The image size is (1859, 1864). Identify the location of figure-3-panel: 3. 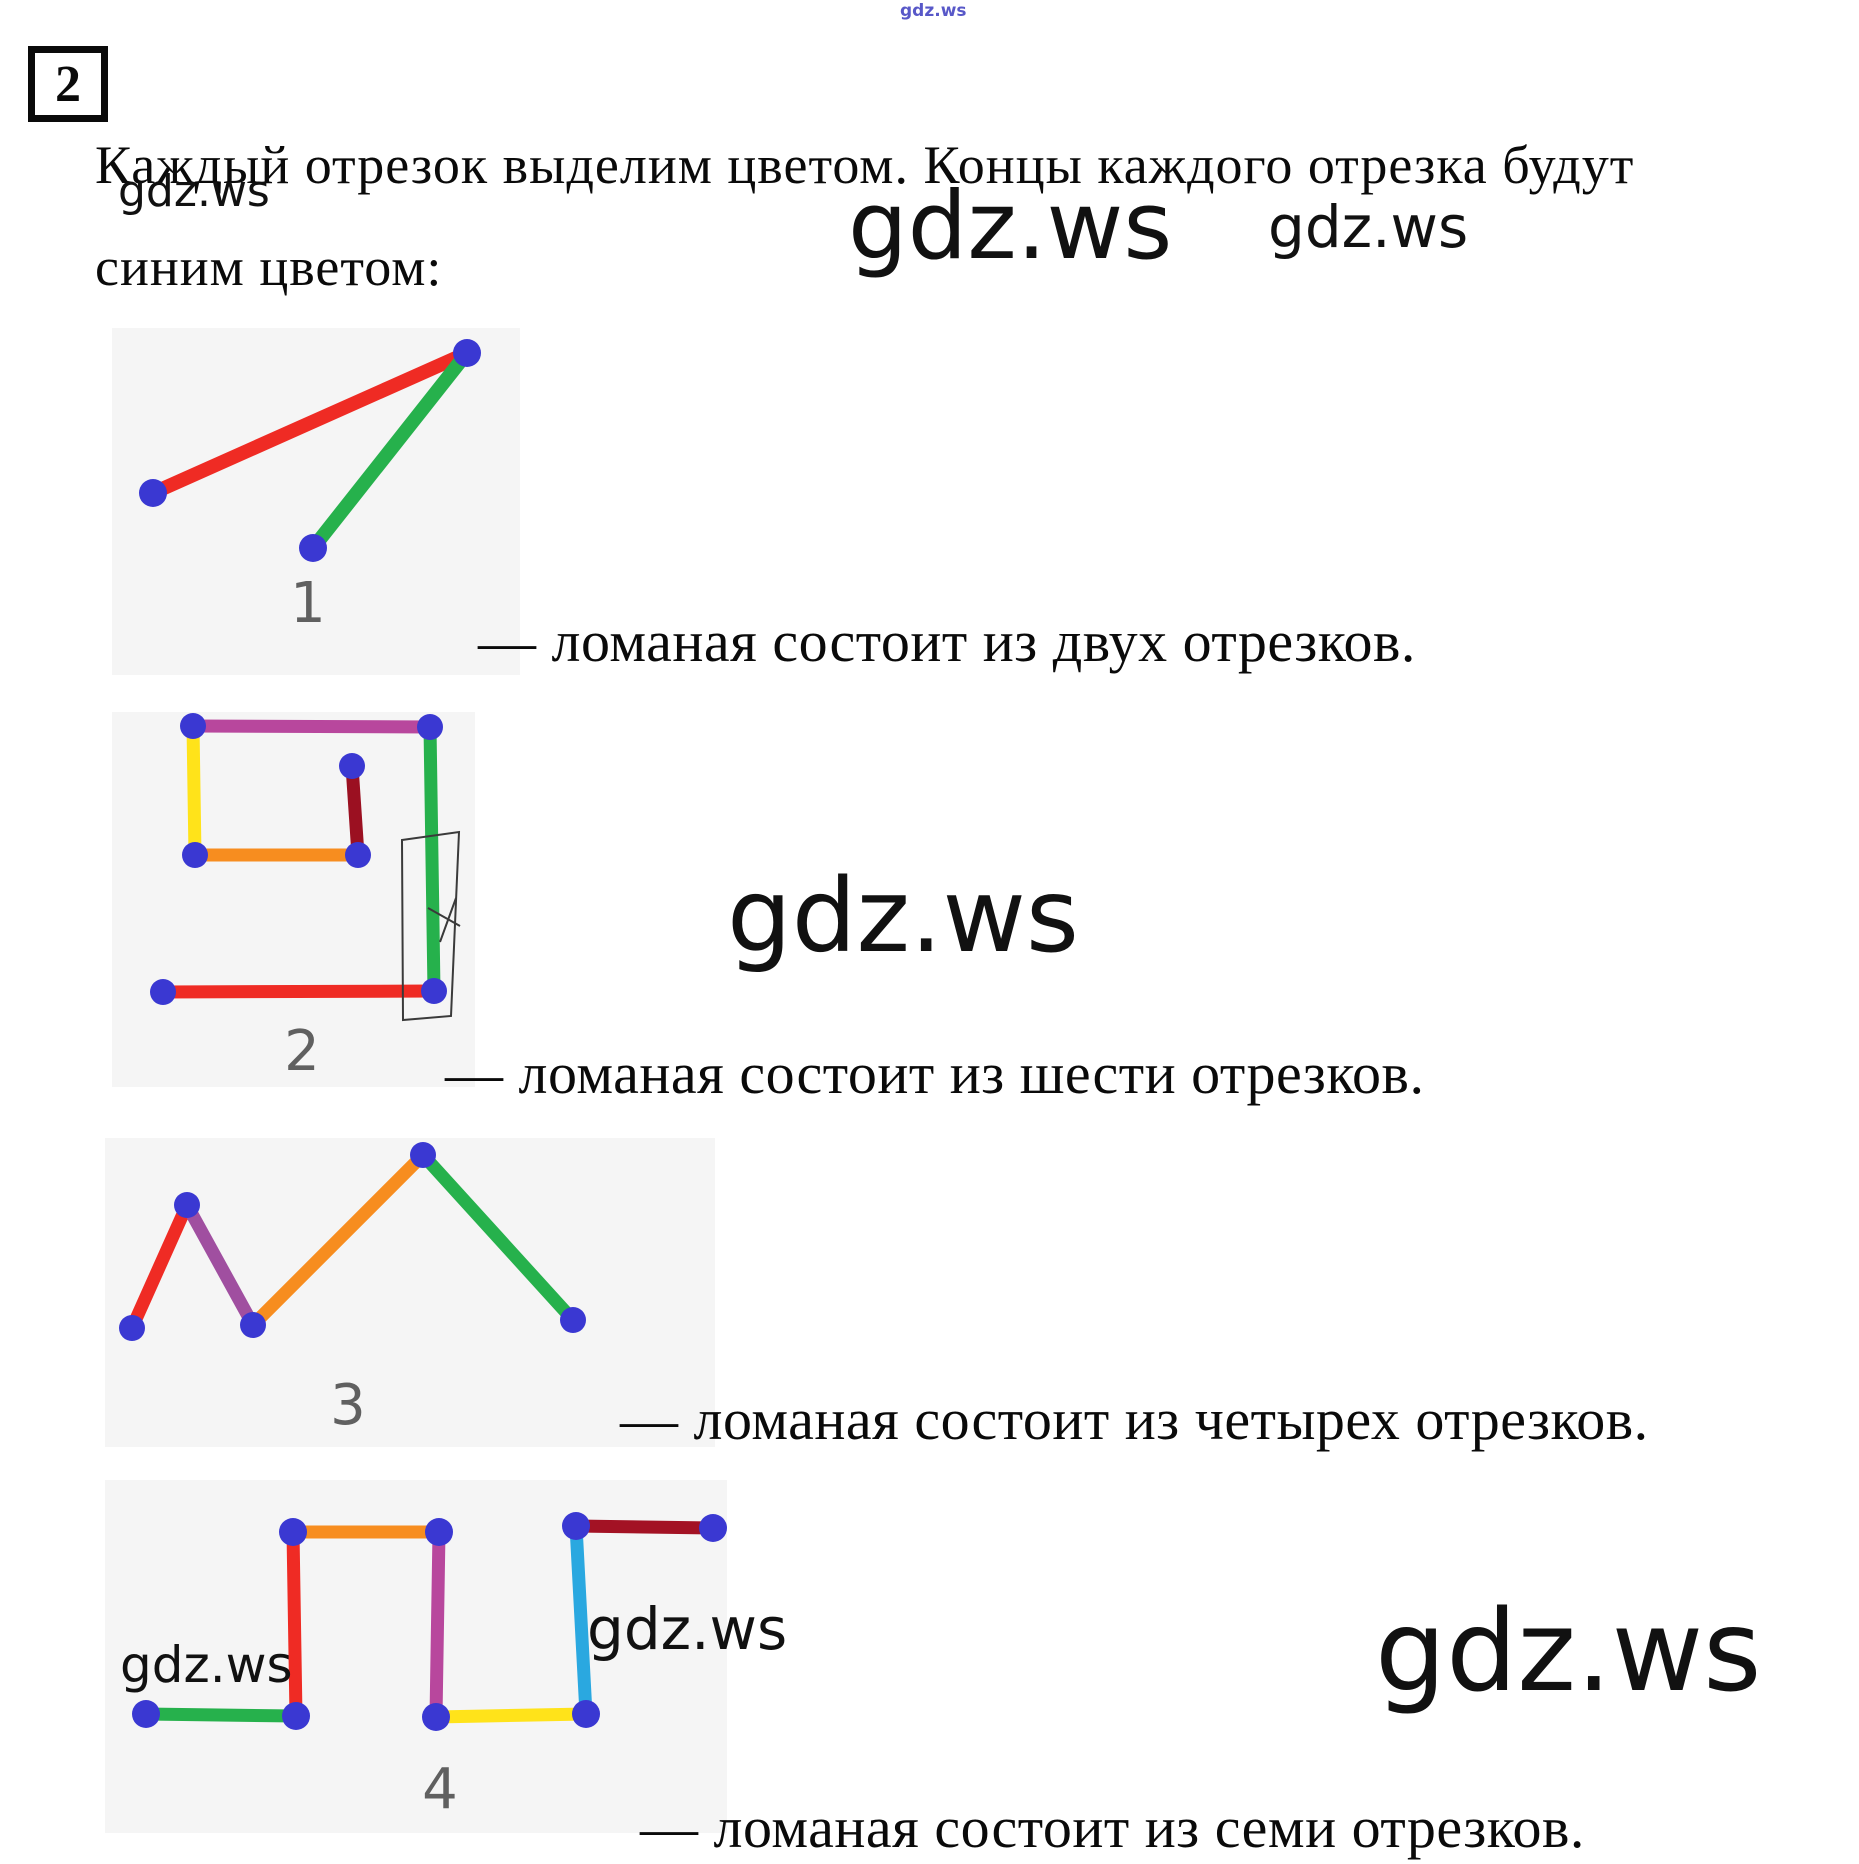
(410, 1292).